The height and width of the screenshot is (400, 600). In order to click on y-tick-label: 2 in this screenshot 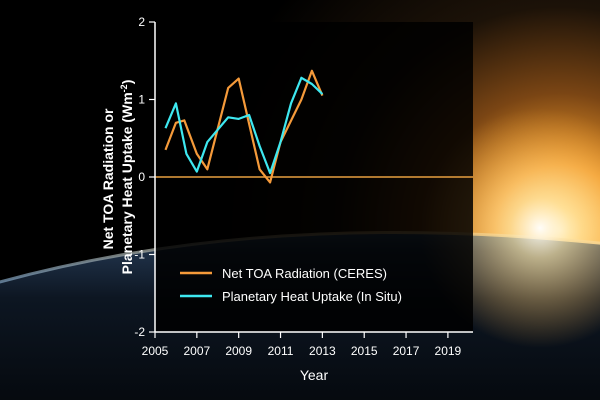, I will do `click(141, 22)`.